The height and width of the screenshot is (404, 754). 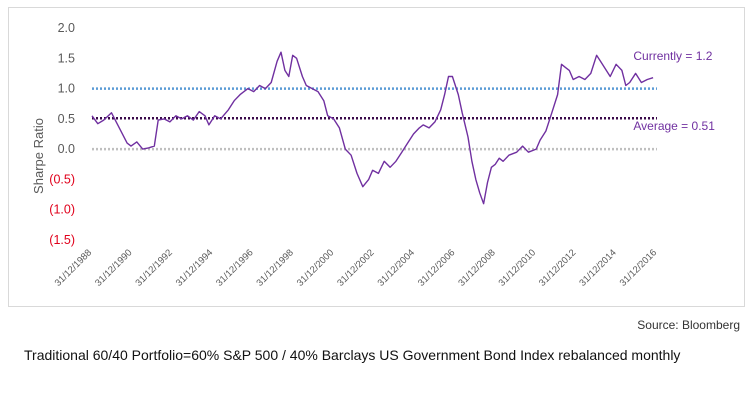 What do you see at coordinates (638, 267) in the screenshot?
I see `x-tick-label: 31/12/2016` at bounding box center [638, 267].